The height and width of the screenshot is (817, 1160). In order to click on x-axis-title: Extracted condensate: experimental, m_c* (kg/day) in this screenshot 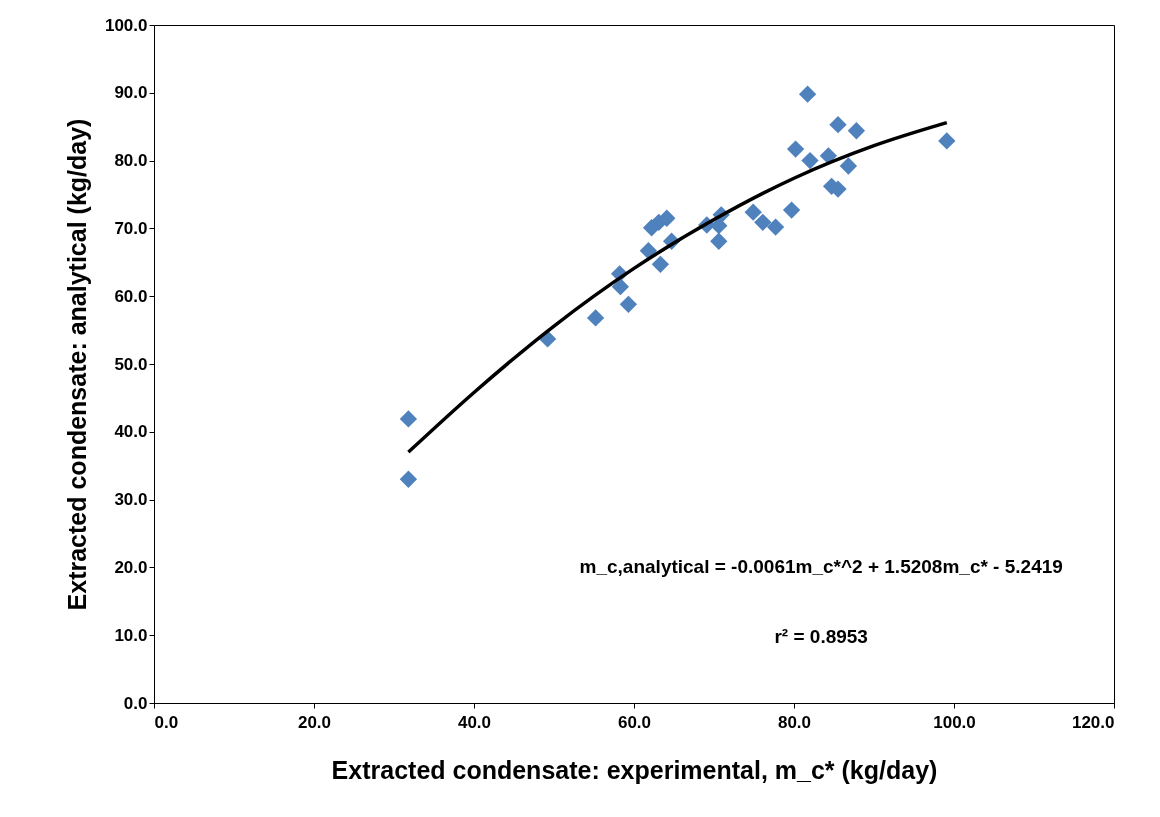, I will do `click(634, 769)`.